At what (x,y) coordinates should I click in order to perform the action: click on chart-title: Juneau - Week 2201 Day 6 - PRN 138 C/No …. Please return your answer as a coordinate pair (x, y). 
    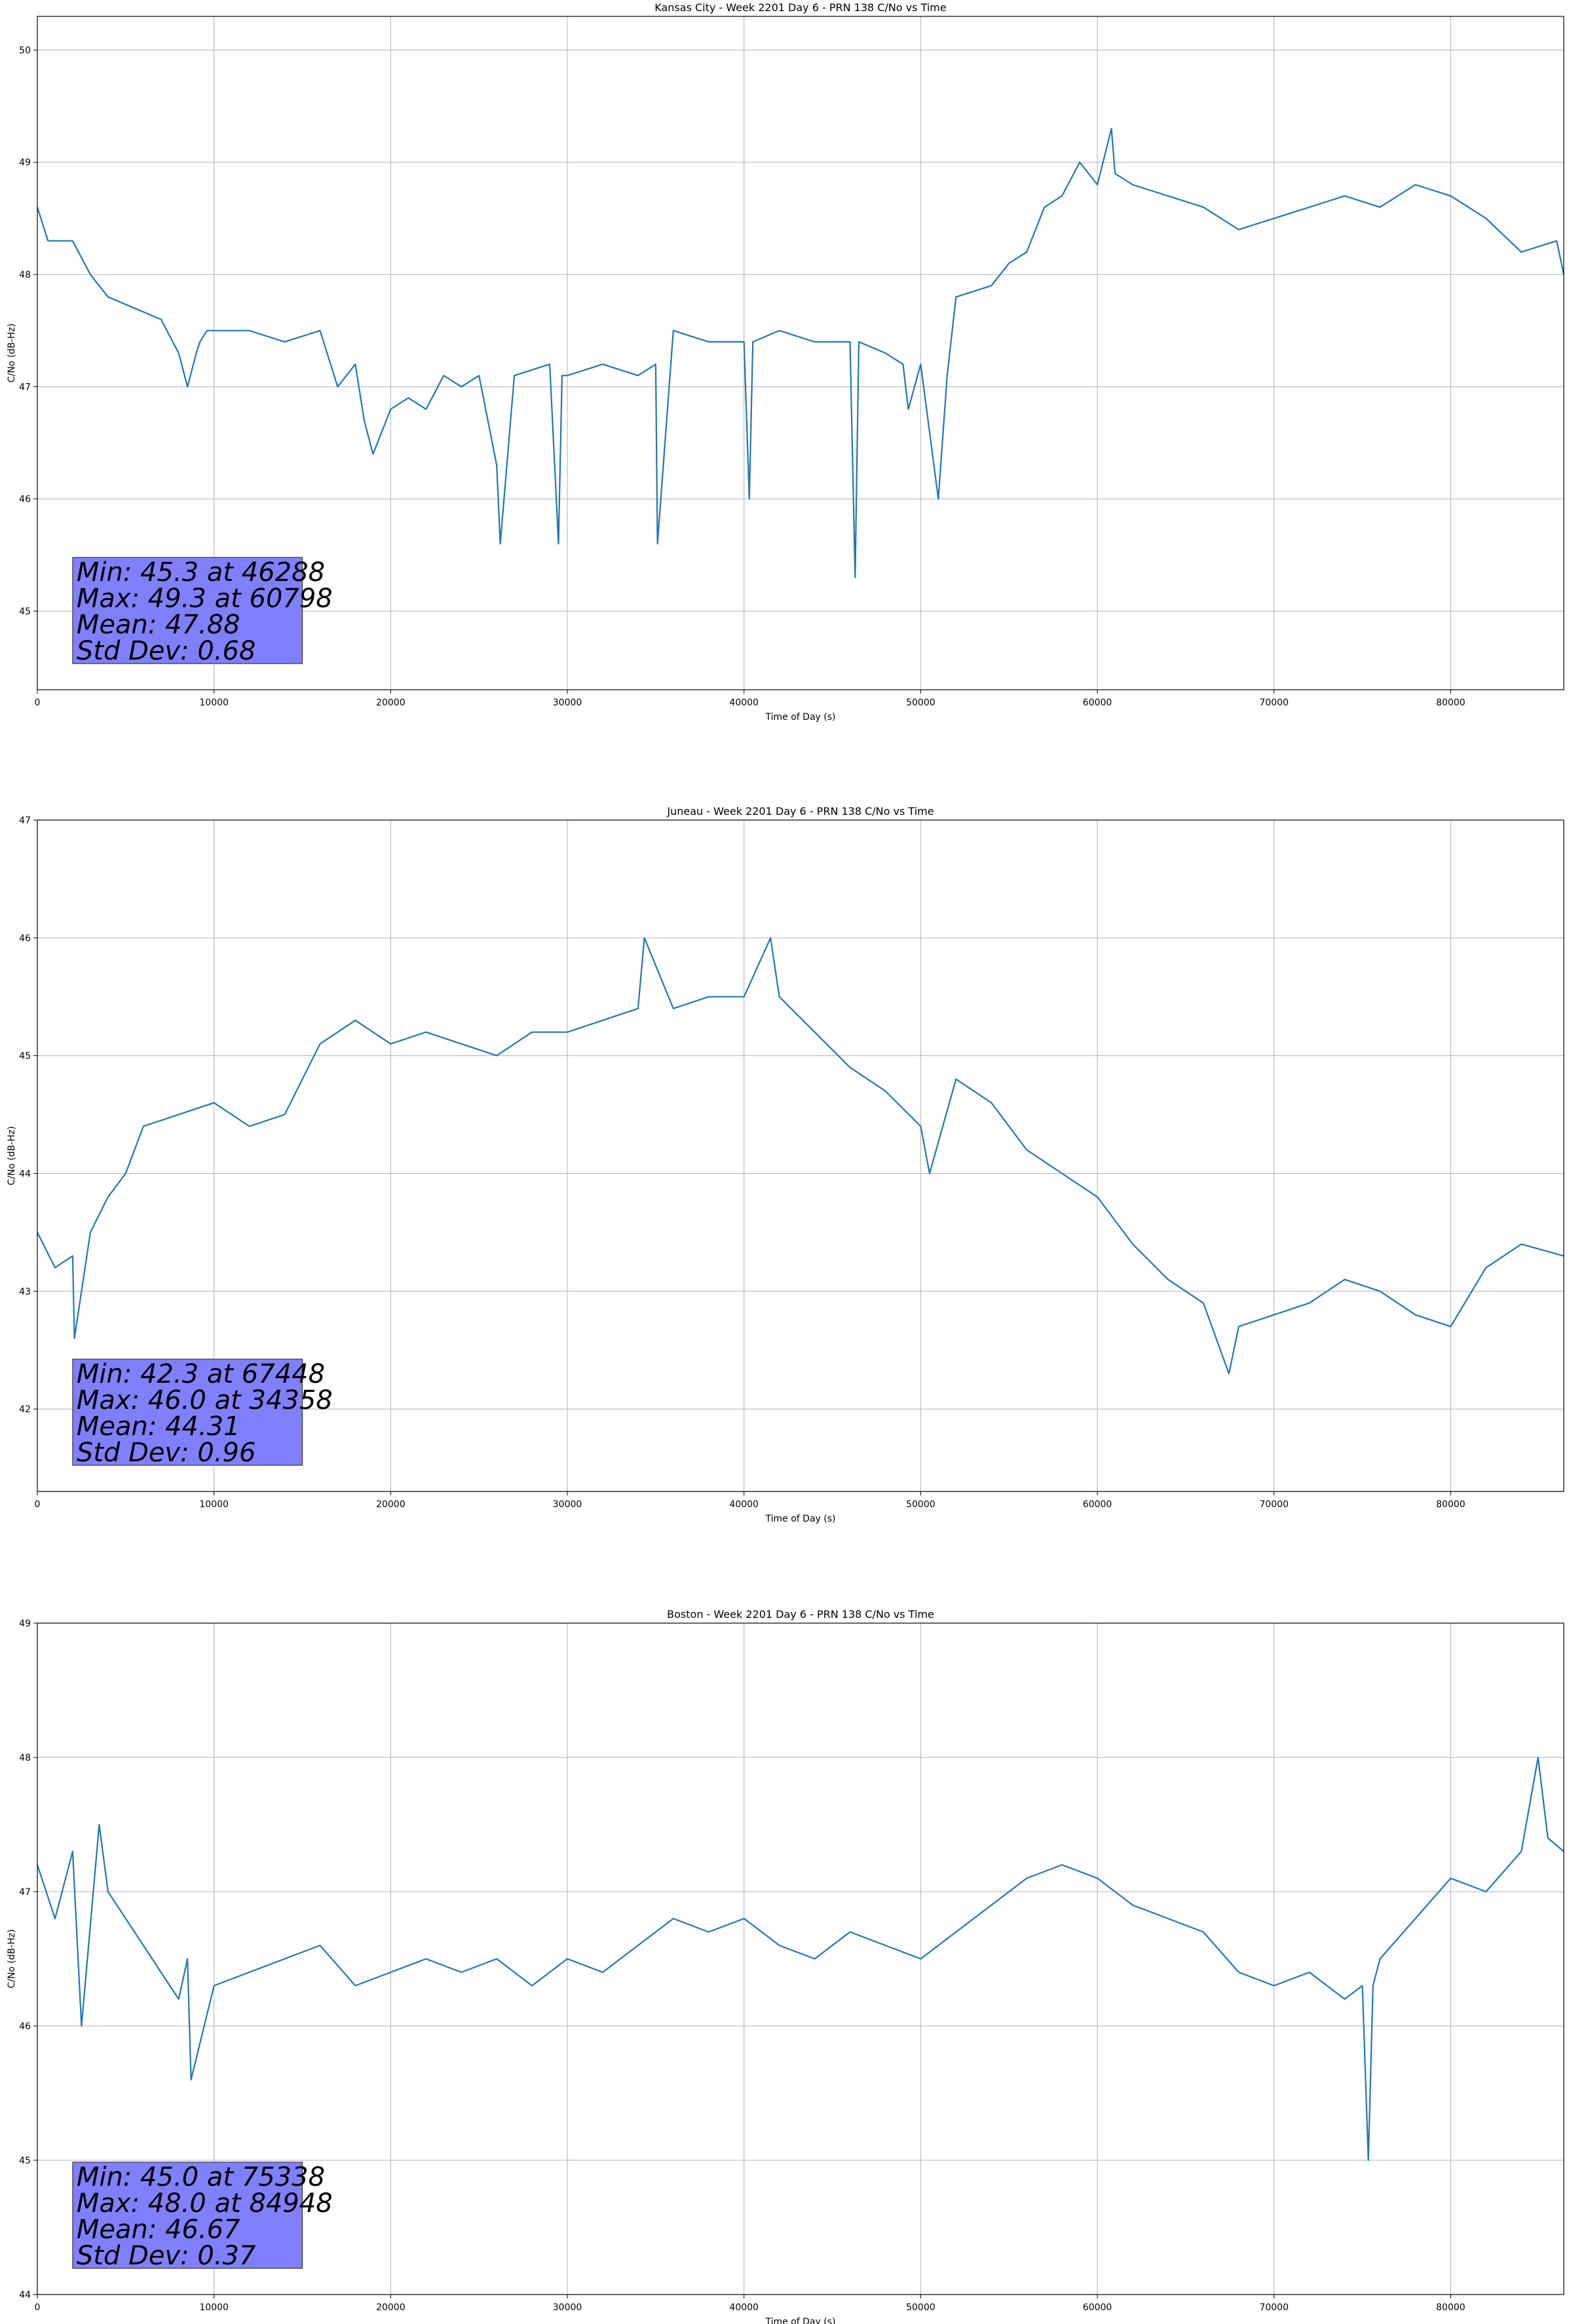
    Looking at the image, I should click on (800, 811).